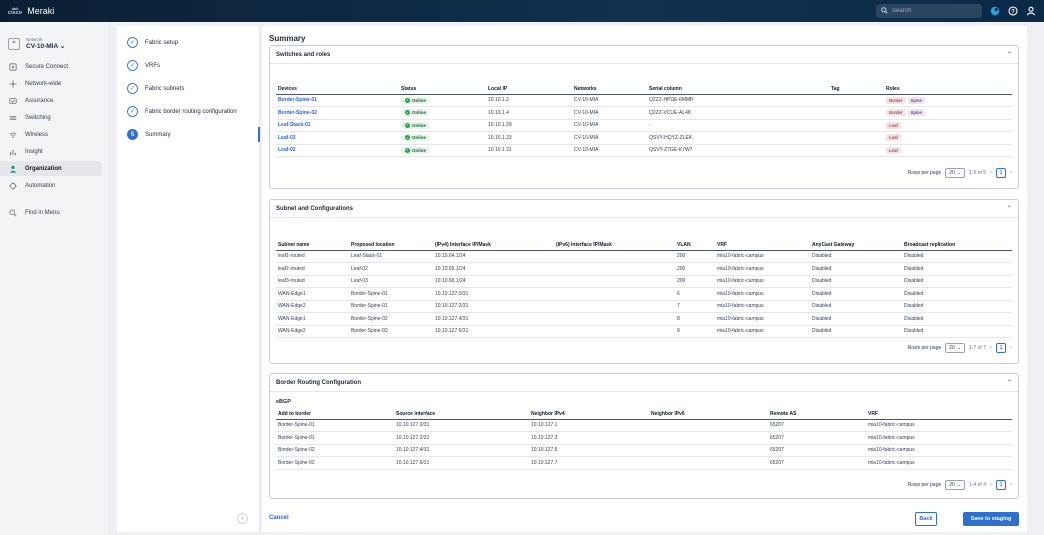 The height and width of the screenshot is (535, 1044). What do you see at coordinates (738, 150) in the screenshot?
I see `serial-cell: QSVY-Z7GE-K7W7` at bounding box center [738, 150].